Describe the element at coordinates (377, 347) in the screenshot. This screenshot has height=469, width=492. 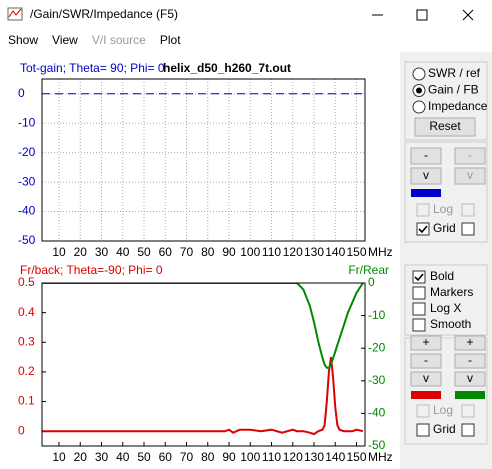
I see `y2-tick-label: -20` at that location.